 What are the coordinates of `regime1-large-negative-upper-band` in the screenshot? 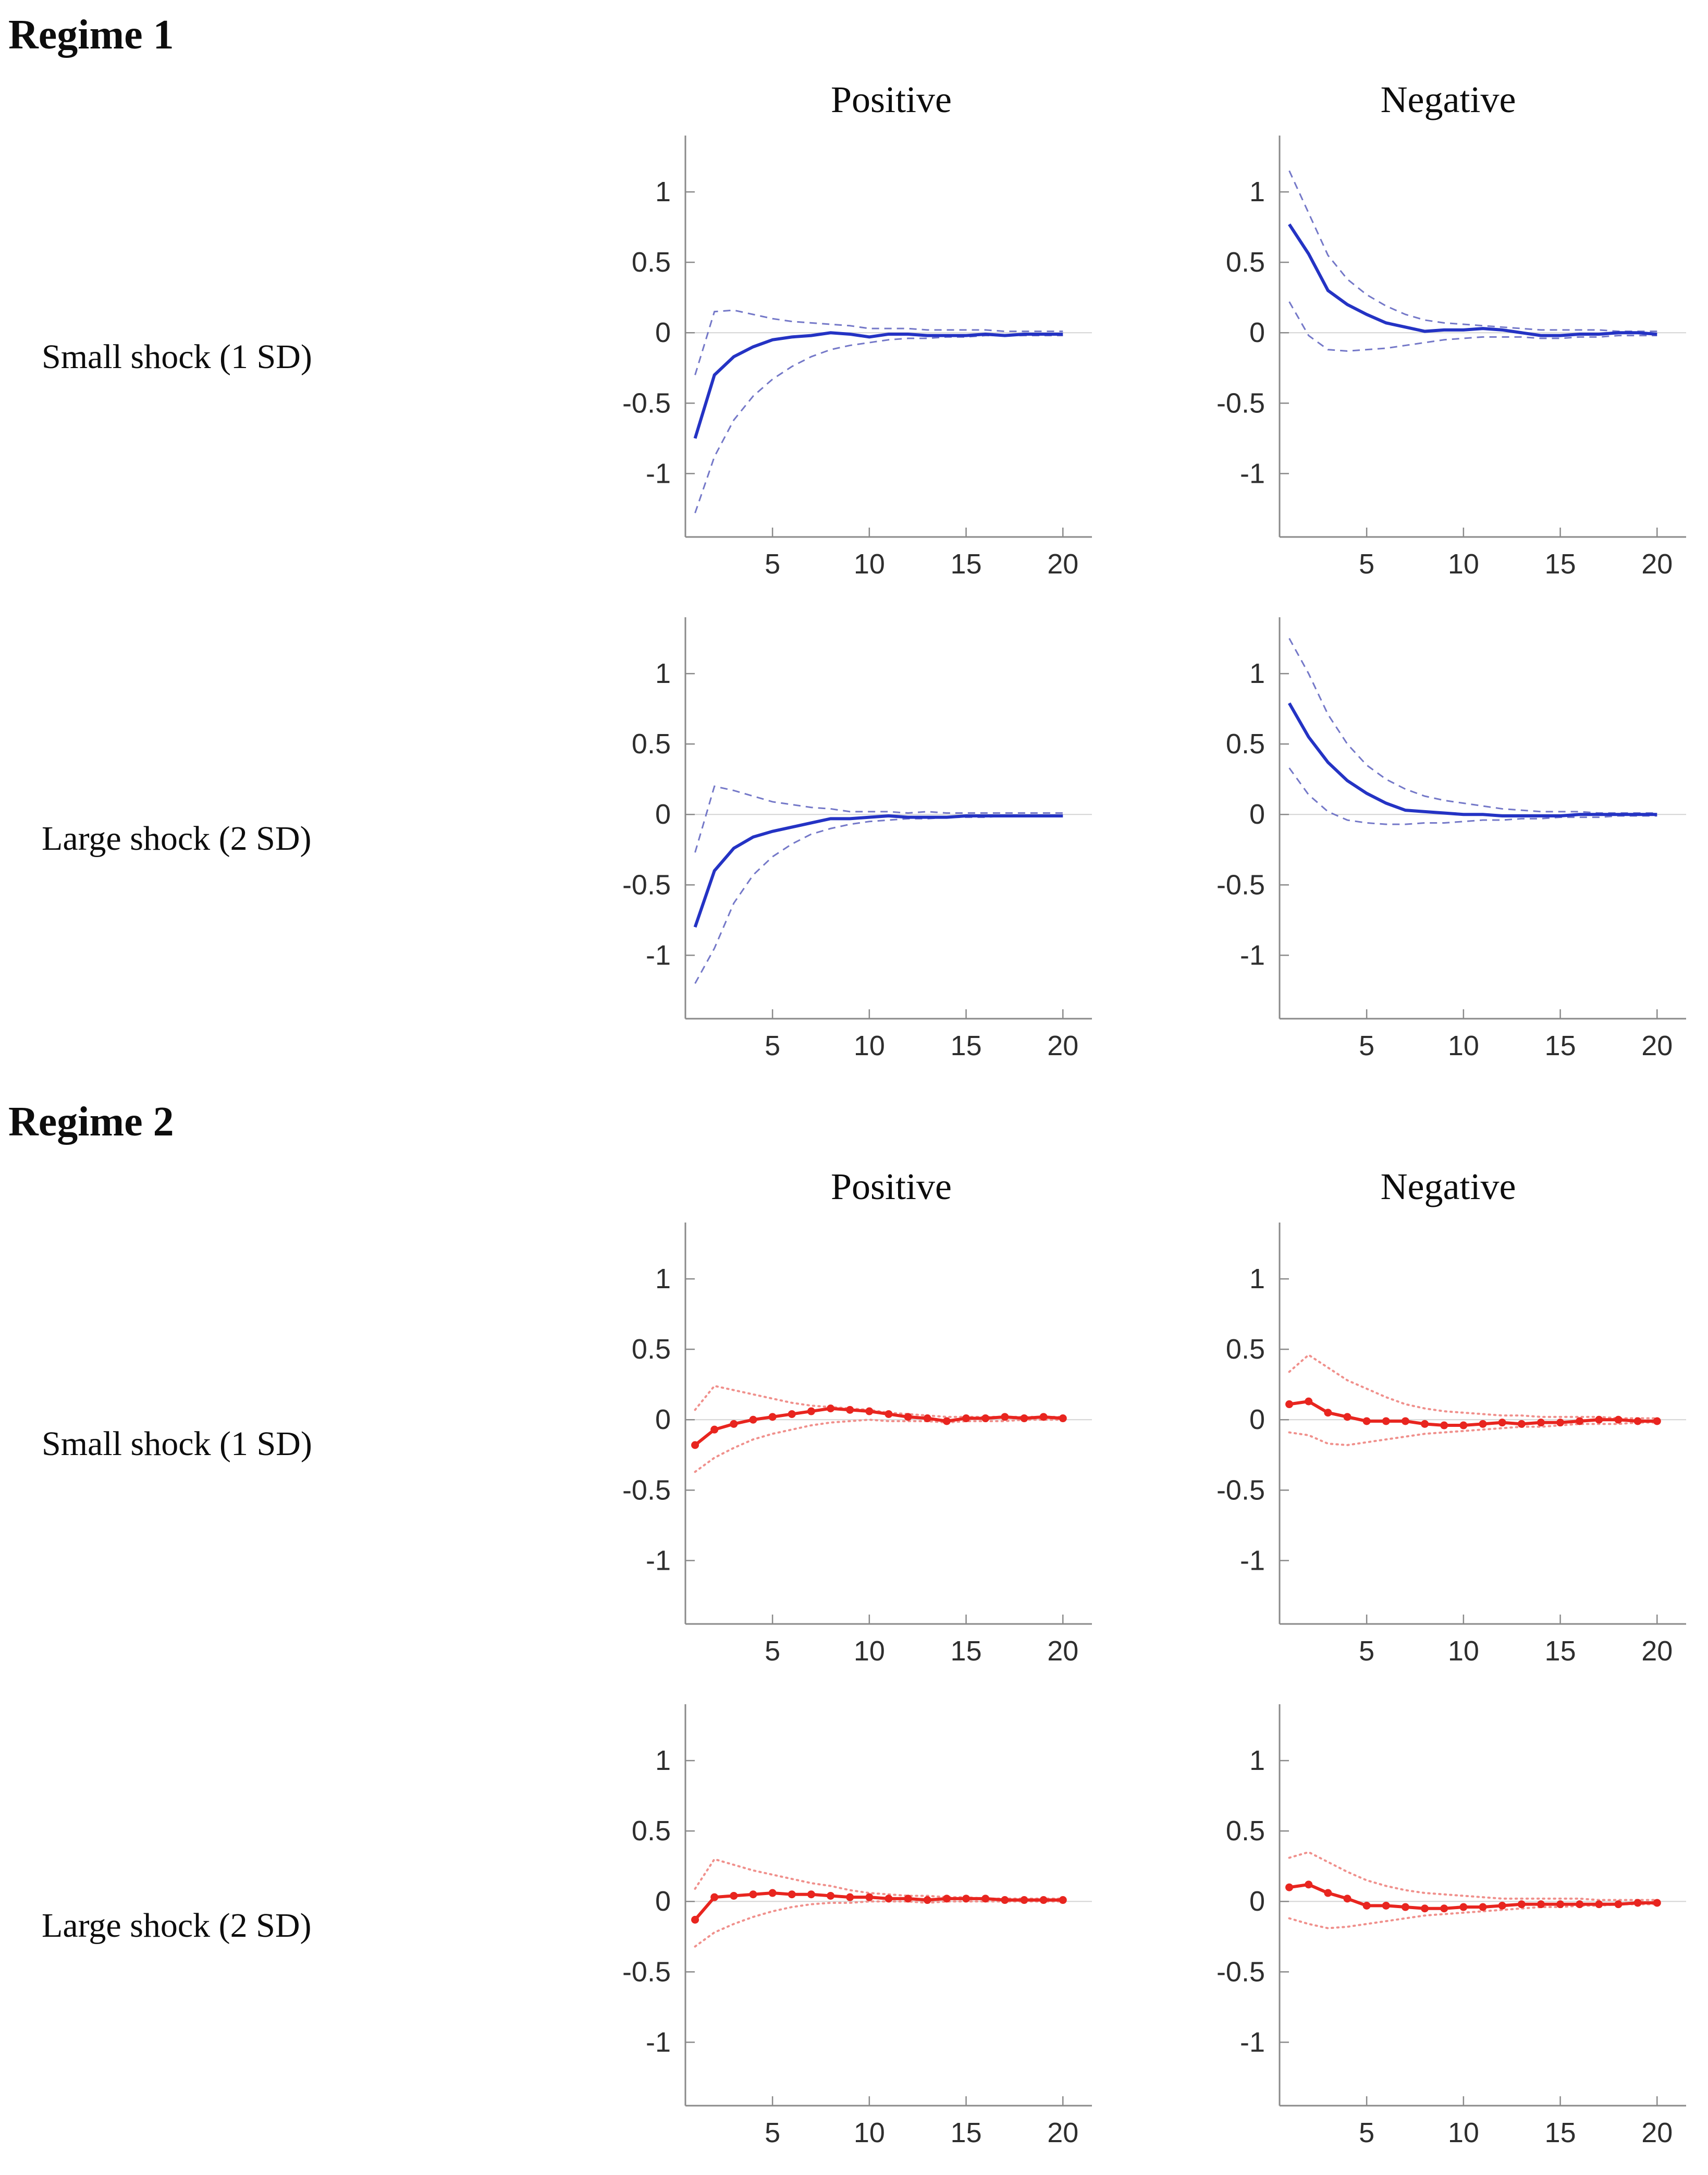 It's located at (1472, 726).